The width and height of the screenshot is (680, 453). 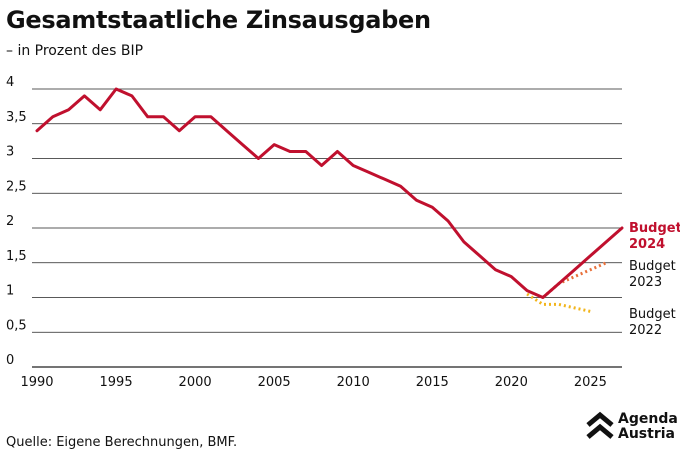 I want to click on x-tick-label: 2015, so click(x=432, y=382).